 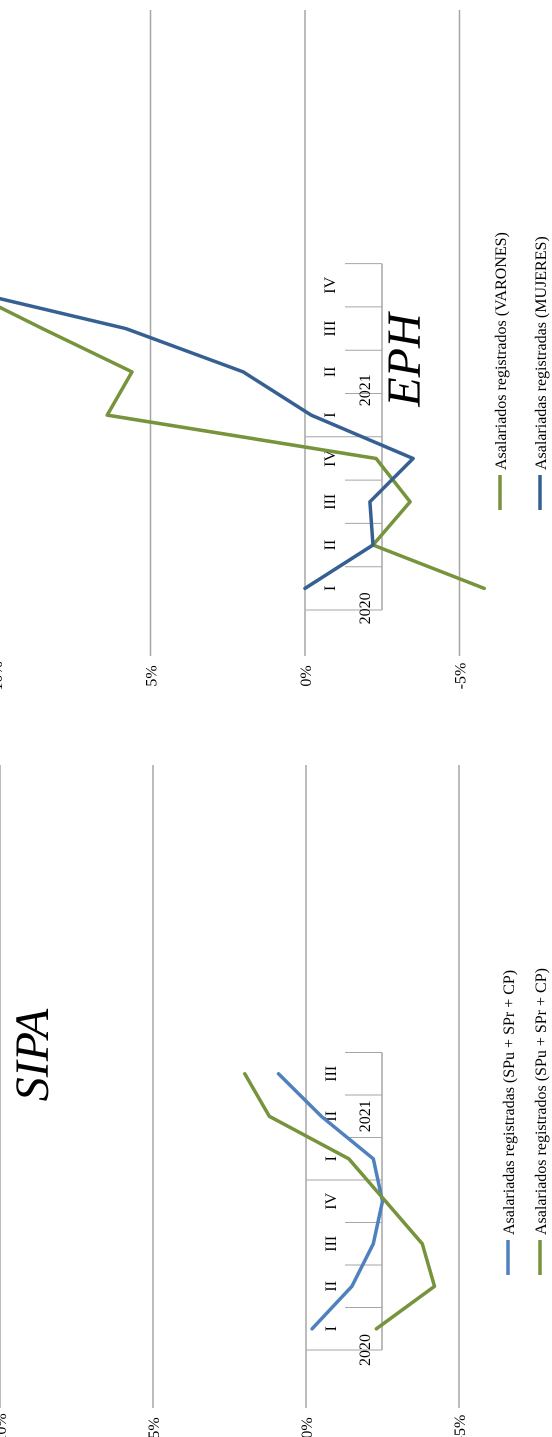 What do you see at coordinates (541, 353) in the screenshot?
I see `legend-label-mujeres: Asalariadas registradas (MUJERES)` at bounding box center [541, 353].